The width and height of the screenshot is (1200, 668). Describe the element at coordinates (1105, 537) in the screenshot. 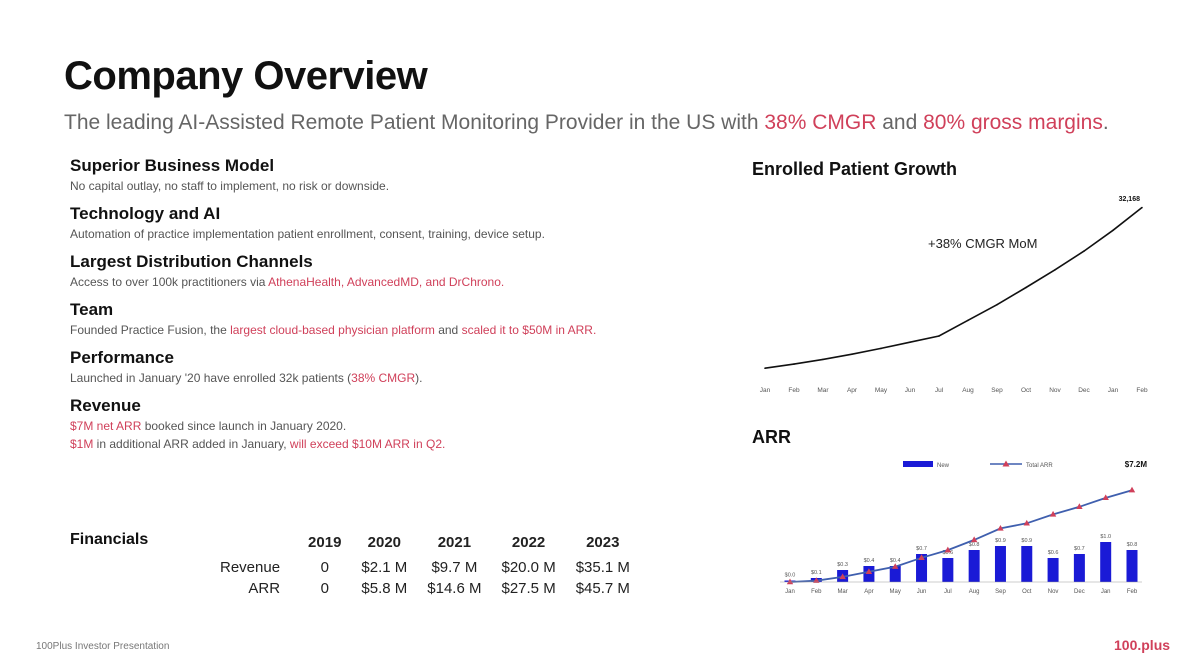

I see `arr-bar-label: $1.0` at that location.